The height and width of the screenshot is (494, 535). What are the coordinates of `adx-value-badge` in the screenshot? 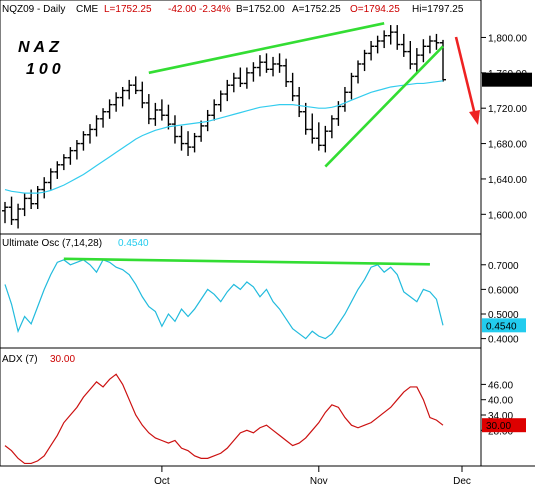 It's located at (504, 425).